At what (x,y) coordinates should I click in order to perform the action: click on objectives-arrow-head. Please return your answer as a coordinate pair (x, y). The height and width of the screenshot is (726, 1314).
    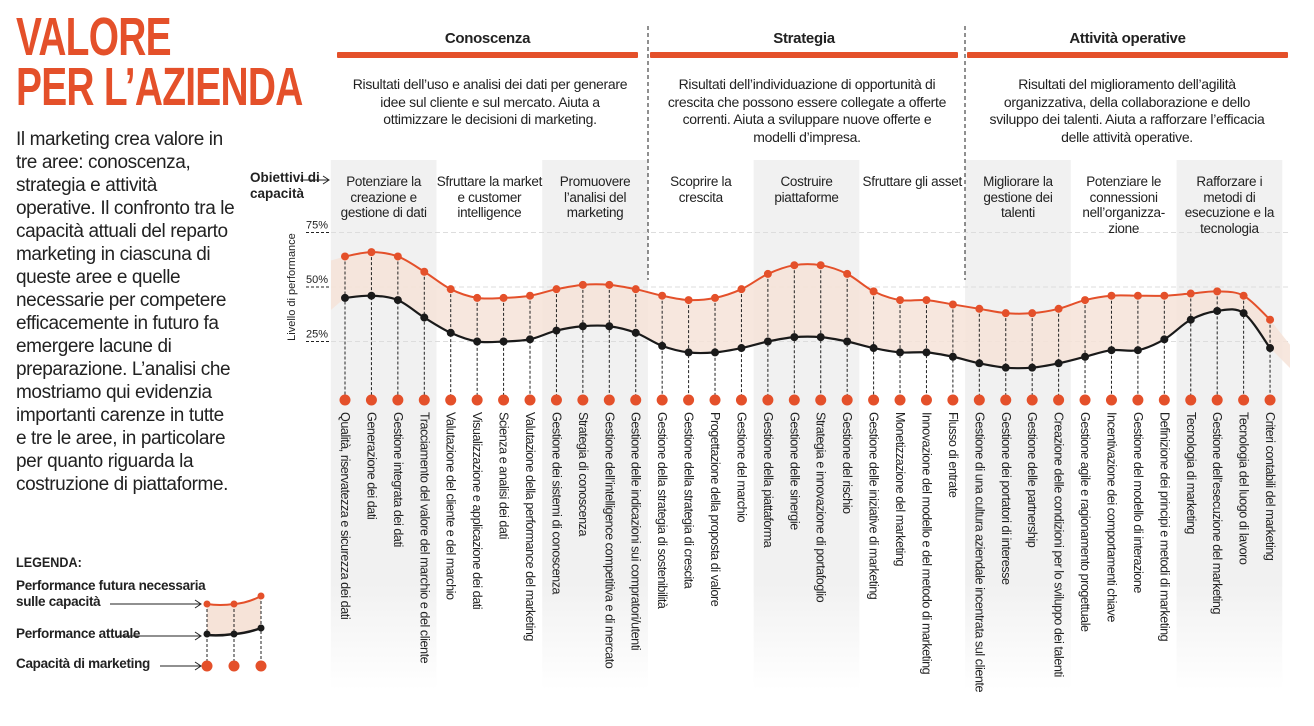
    Looking at the image, I should click on (326, 180).